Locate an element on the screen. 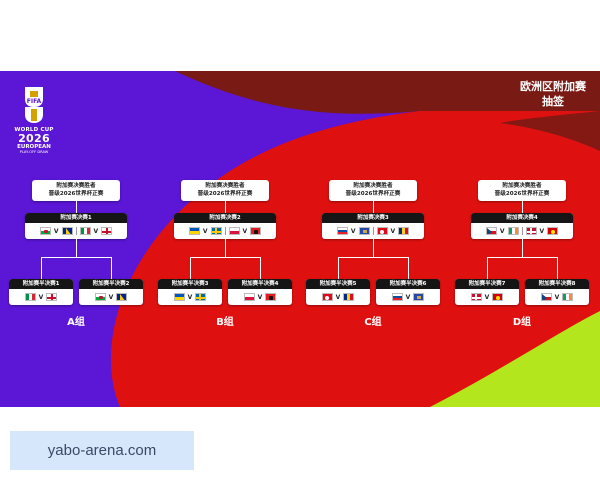  playoff-semifinal-box: 附加赛半决赛1 V is located at coordinates (41, 292).